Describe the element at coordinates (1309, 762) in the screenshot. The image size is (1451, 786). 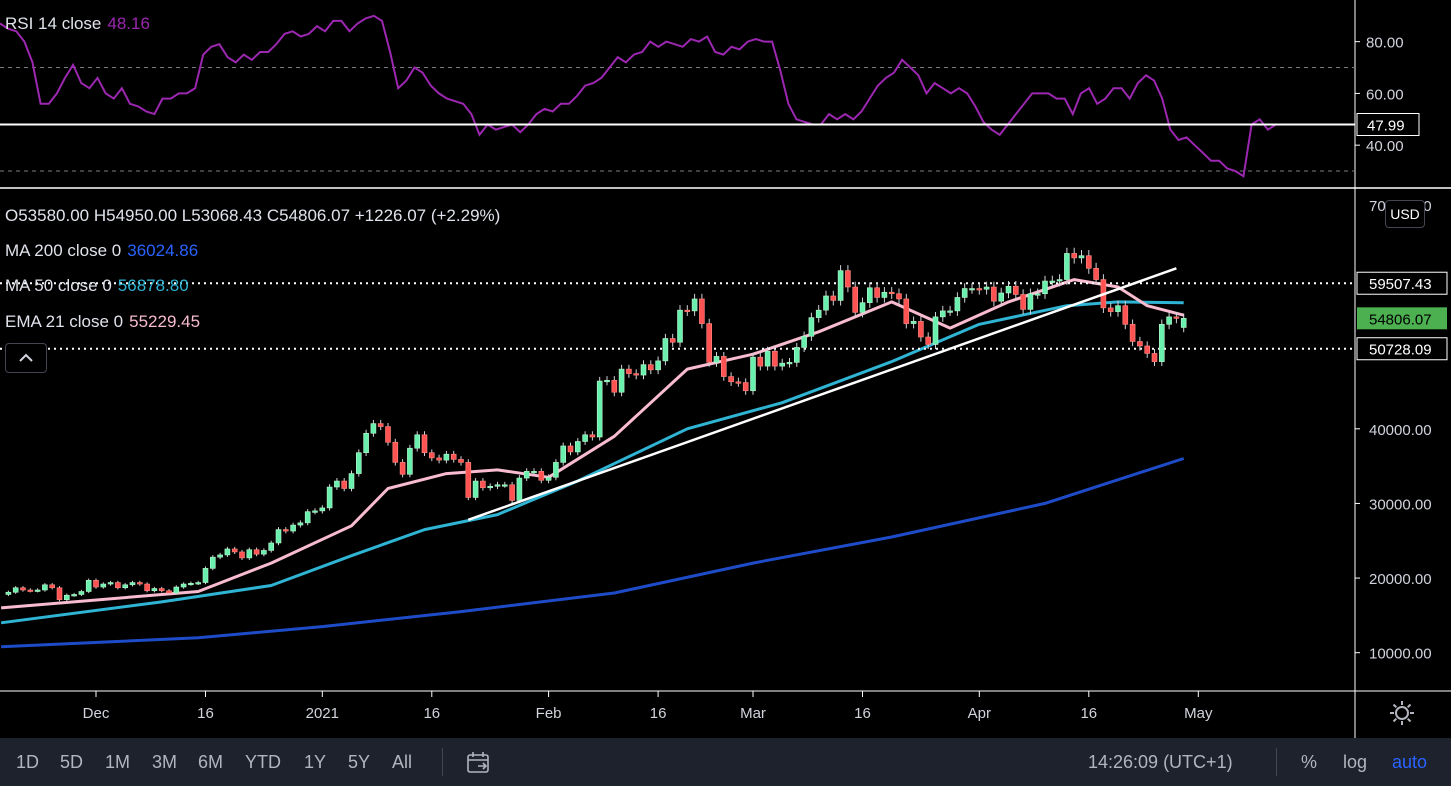
I see `percent-scale-button: %` at that location.